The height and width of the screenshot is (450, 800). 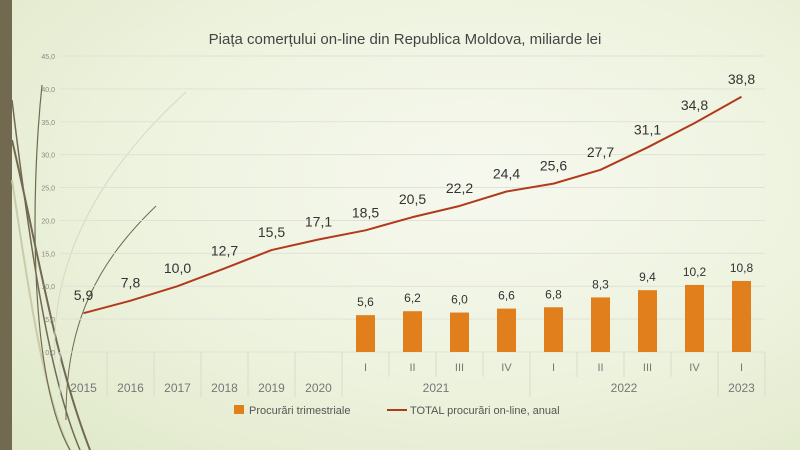 I want to click on bar-data-label: 6,8, so click(x=553, y=294).